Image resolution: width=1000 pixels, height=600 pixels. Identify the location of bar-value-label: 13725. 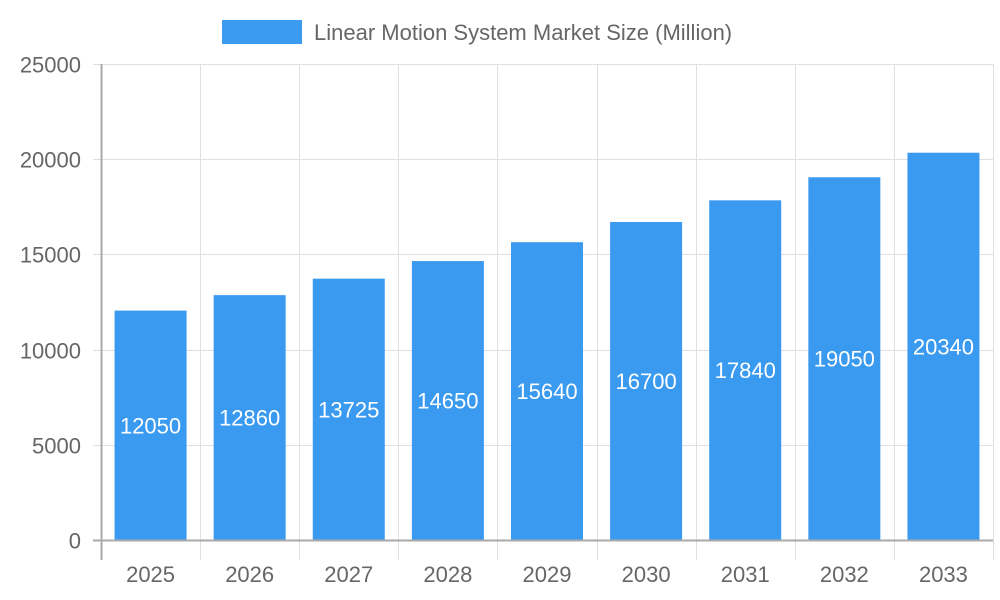
(348, 409).